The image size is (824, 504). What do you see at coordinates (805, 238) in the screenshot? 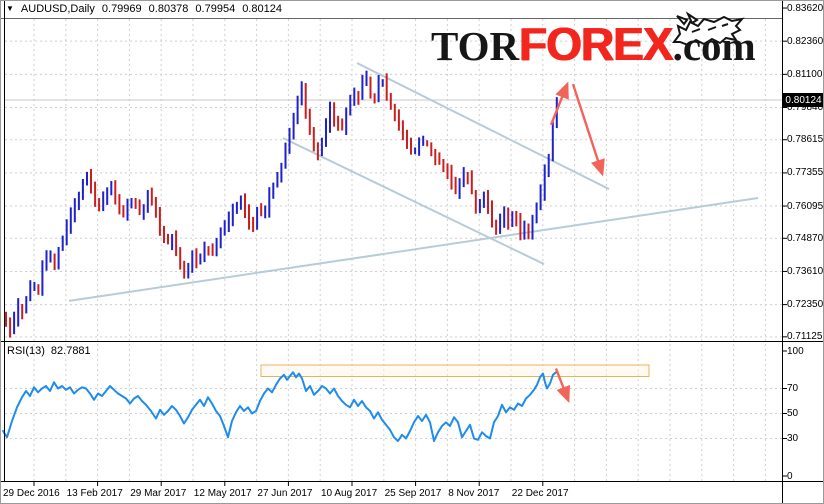
I see `price-axis-label: 0.74870` at bounding box center [805, 238].